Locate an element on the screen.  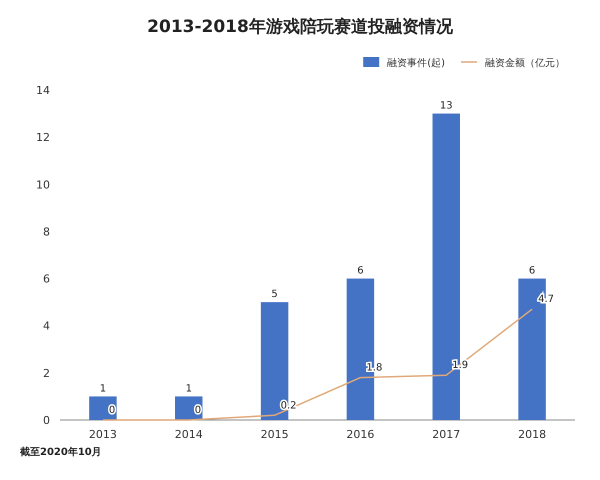
legend-label: 融资金额（亿元） is located at coordinates (525, 63).